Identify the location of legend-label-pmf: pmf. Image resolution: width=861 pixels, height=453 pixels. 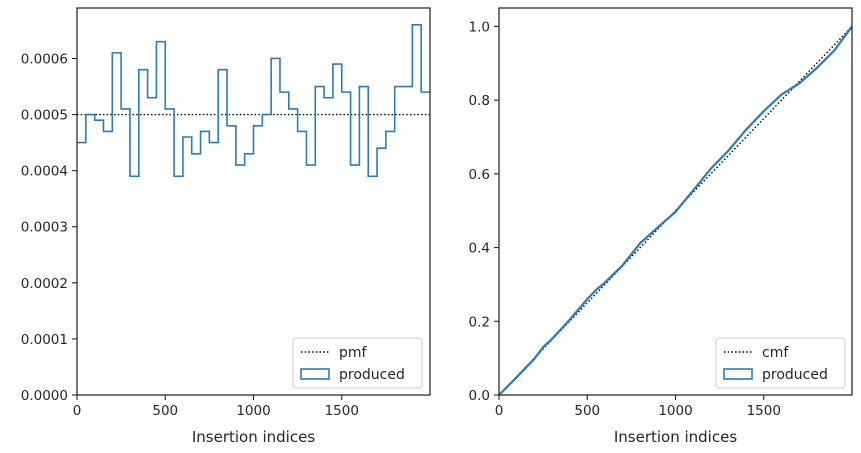
(353, 353).